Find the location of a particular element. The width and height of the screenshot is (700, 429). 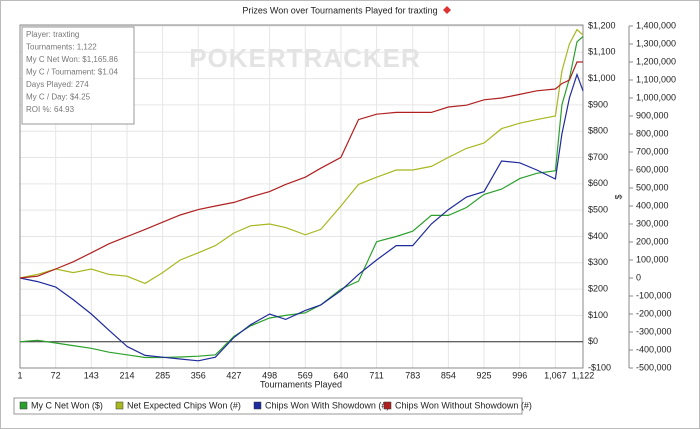

y2-tick-label: 1,000,000 is located at coordinates (656, 97).